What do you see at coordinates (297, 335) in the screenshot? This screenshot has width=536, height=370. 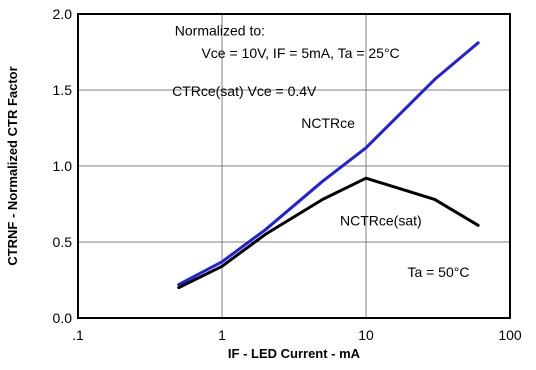 I see `x-tick-labels: .1 1 10 100` at bounding box center [297, 335].